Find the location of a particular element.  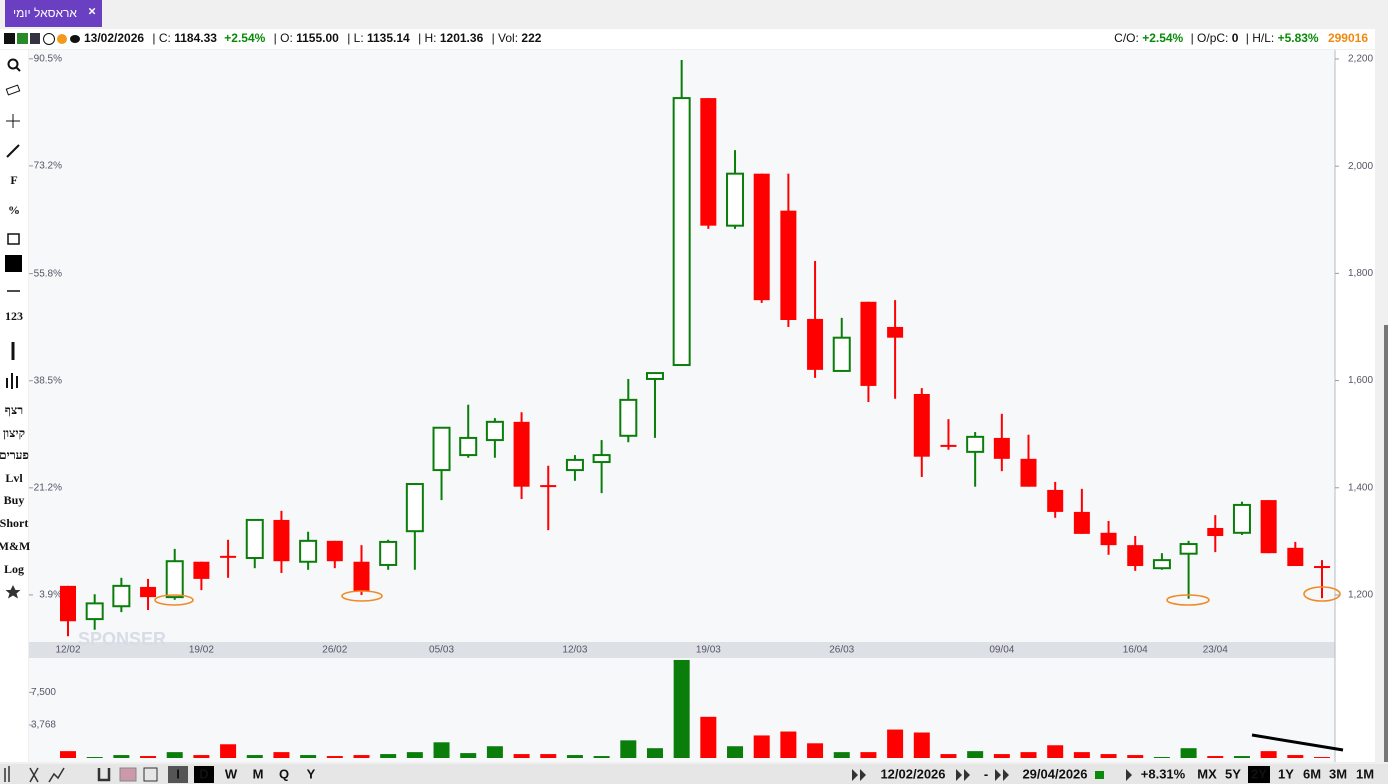

tool-color is located at coordinates (13, 263).